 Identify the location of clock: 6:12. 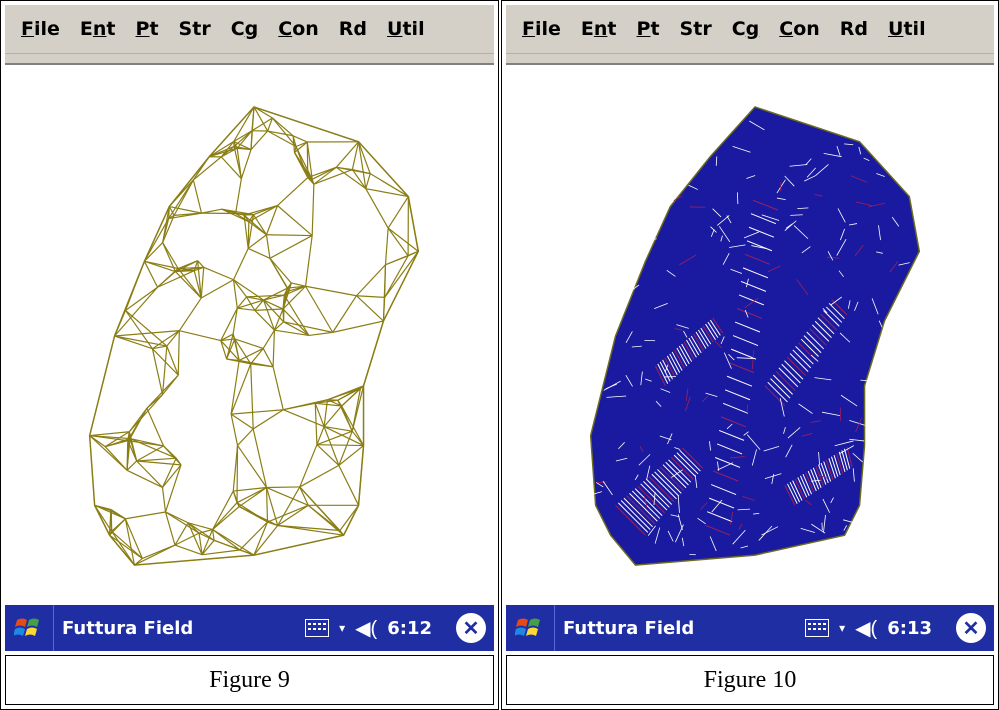
(409, 628).